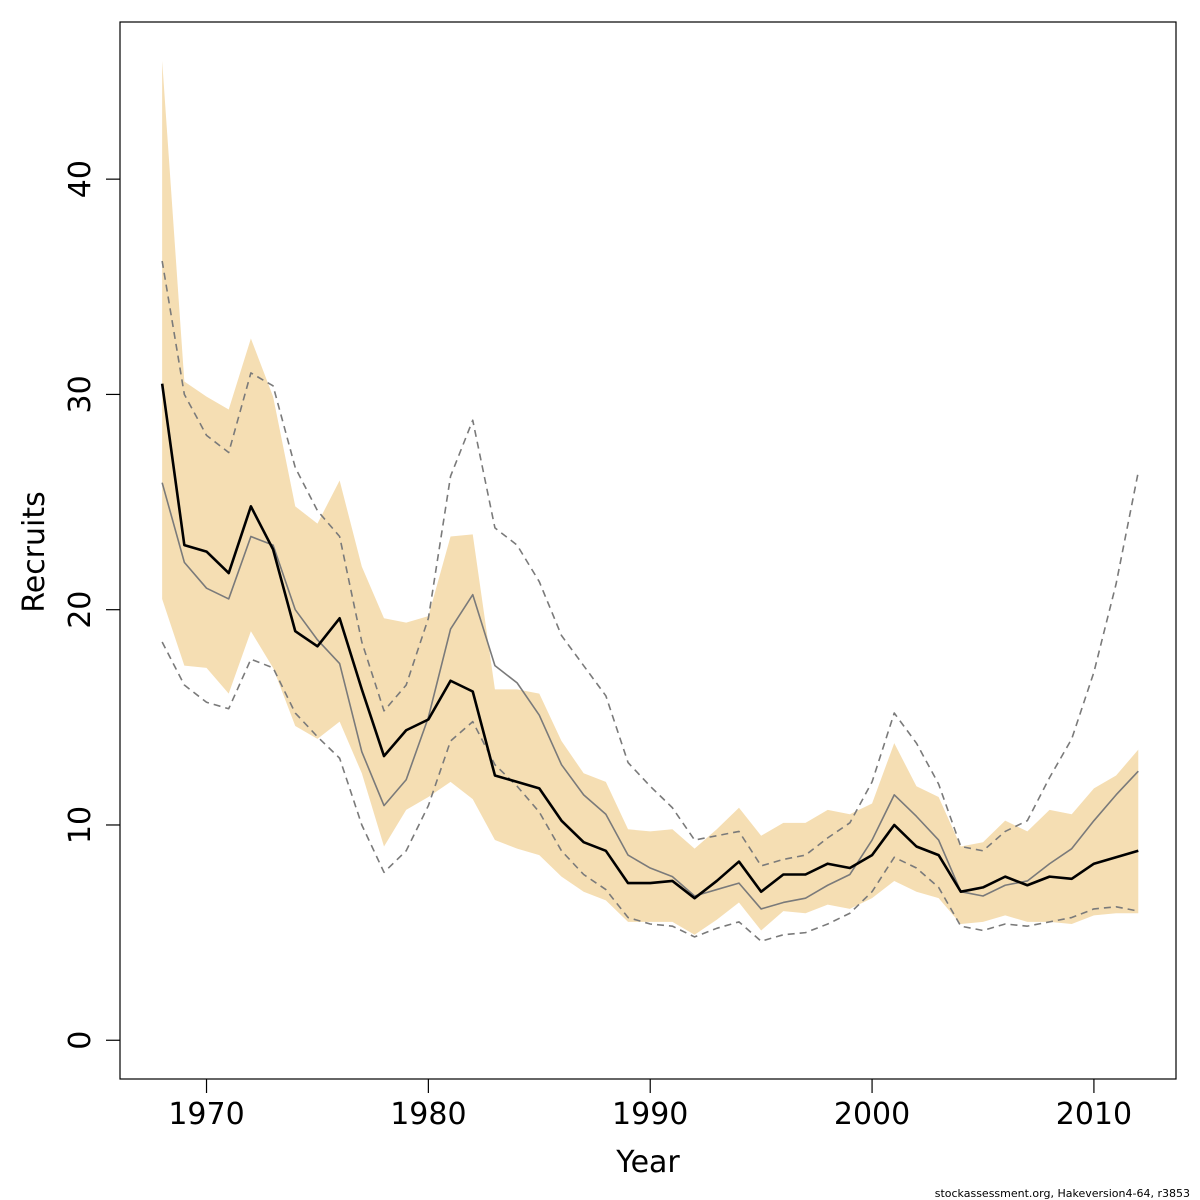 The width and height of the screenshot is (1200, 1200). I want to click on x-axis-title: Year, so click(647, 1162).